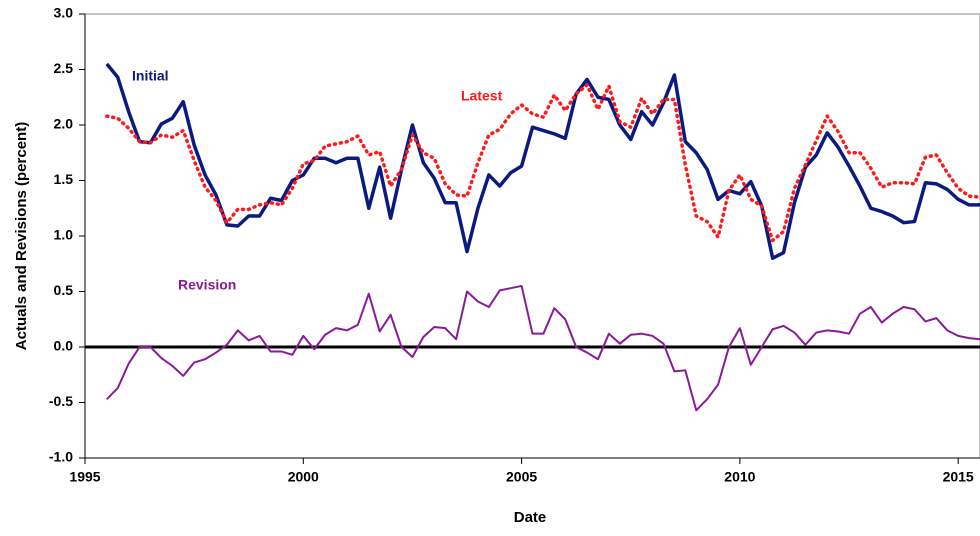  What do you see at coordinates (64, 68) in the screenshot?
I see `y-tick-label: 2.5` at bounding box center [64, 68].